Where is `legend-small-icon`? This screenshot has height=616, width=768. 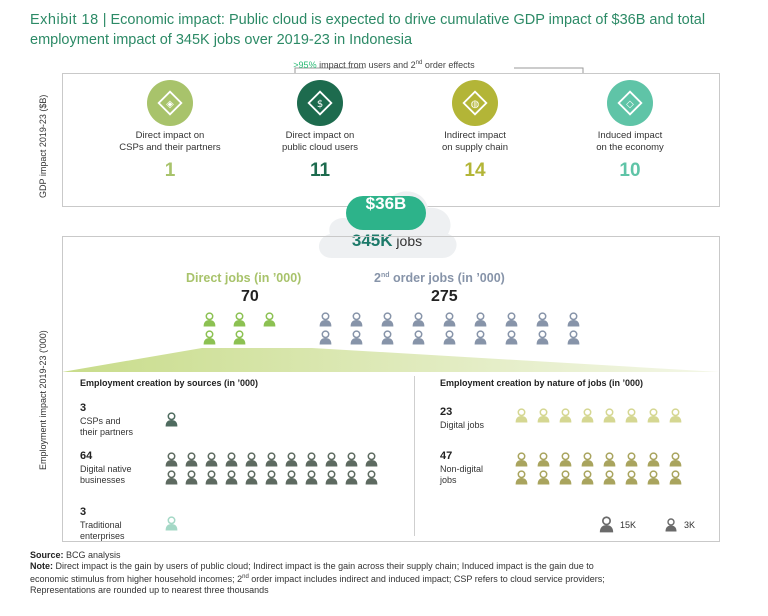 legend-small-icon is located at coordinates (671, 527).